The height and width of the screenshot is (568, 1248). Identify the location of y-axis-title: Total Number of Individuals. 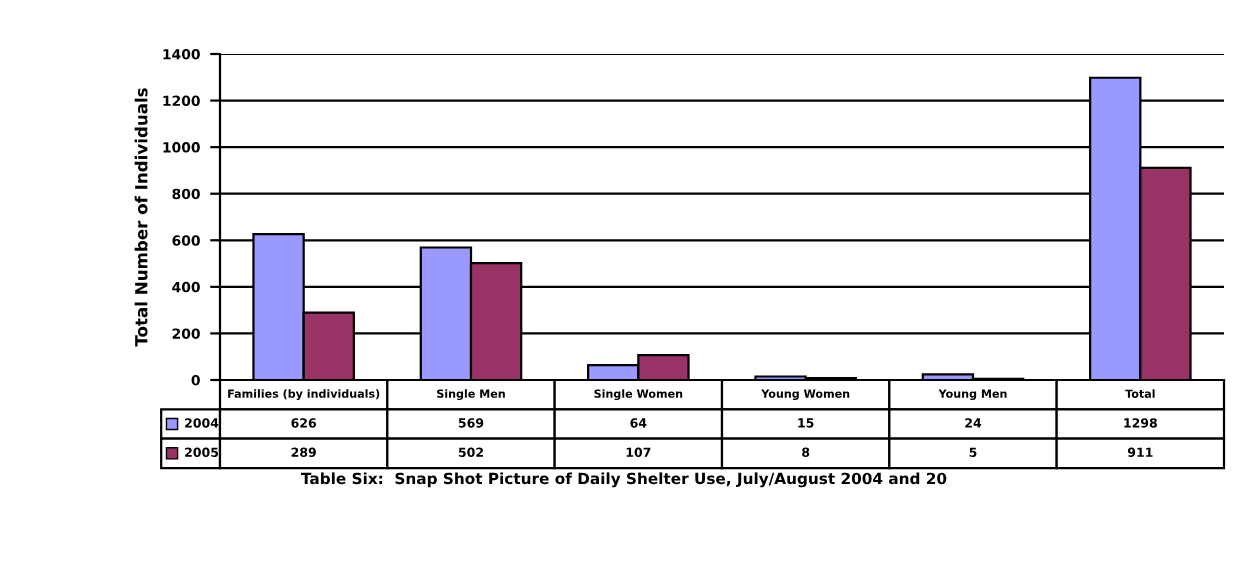
(141, 217).